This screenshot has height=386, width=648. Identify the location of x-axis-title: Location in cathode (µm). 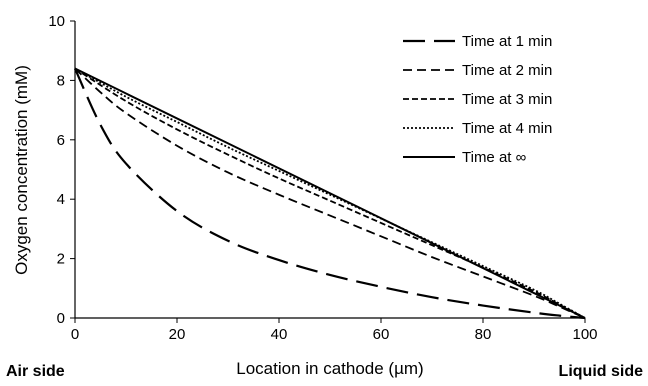
(329, 368).